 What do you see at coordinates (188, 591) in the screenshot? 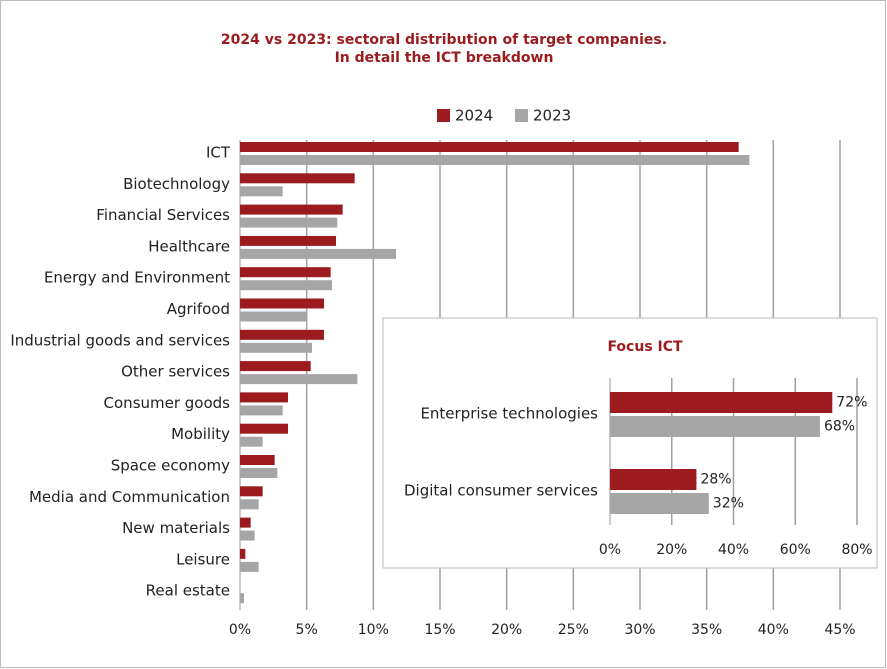
I see `y-tick-label: Real estate` at bounding box center [188, 591].